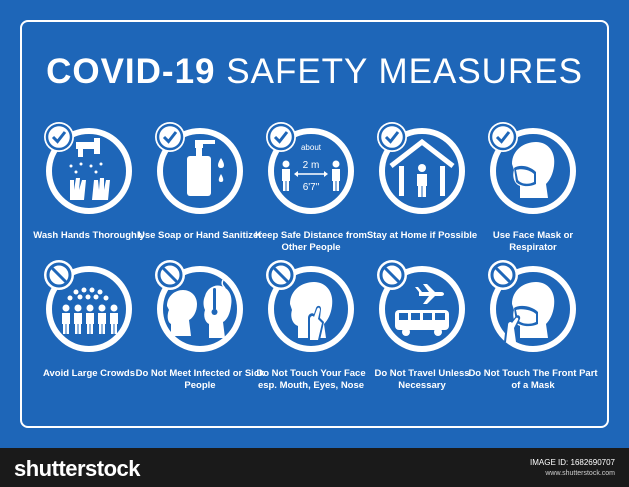 Image resolution: width=629 pixels, height=487 pixels. I want to click on measure-avoid-sick: Do Not Meet Infected or Sick People, so click(200, 333).